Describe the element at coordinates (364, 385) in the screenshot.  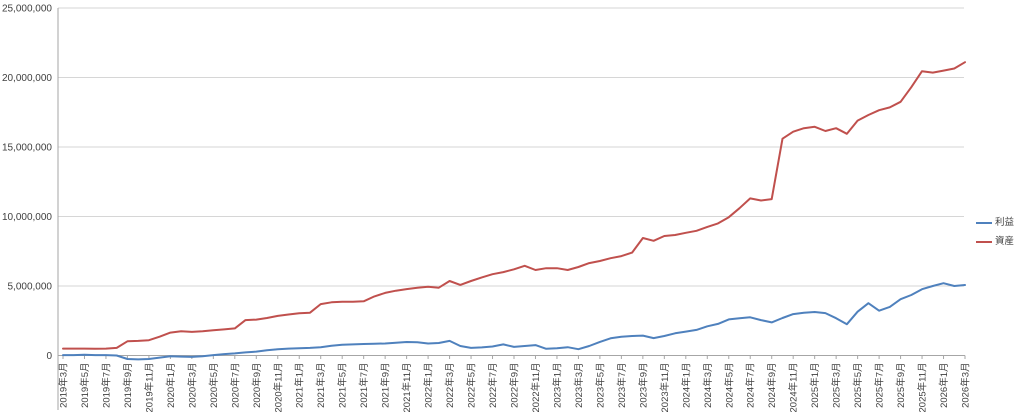
I see `x-tick-label: 2021年7月` at that location.